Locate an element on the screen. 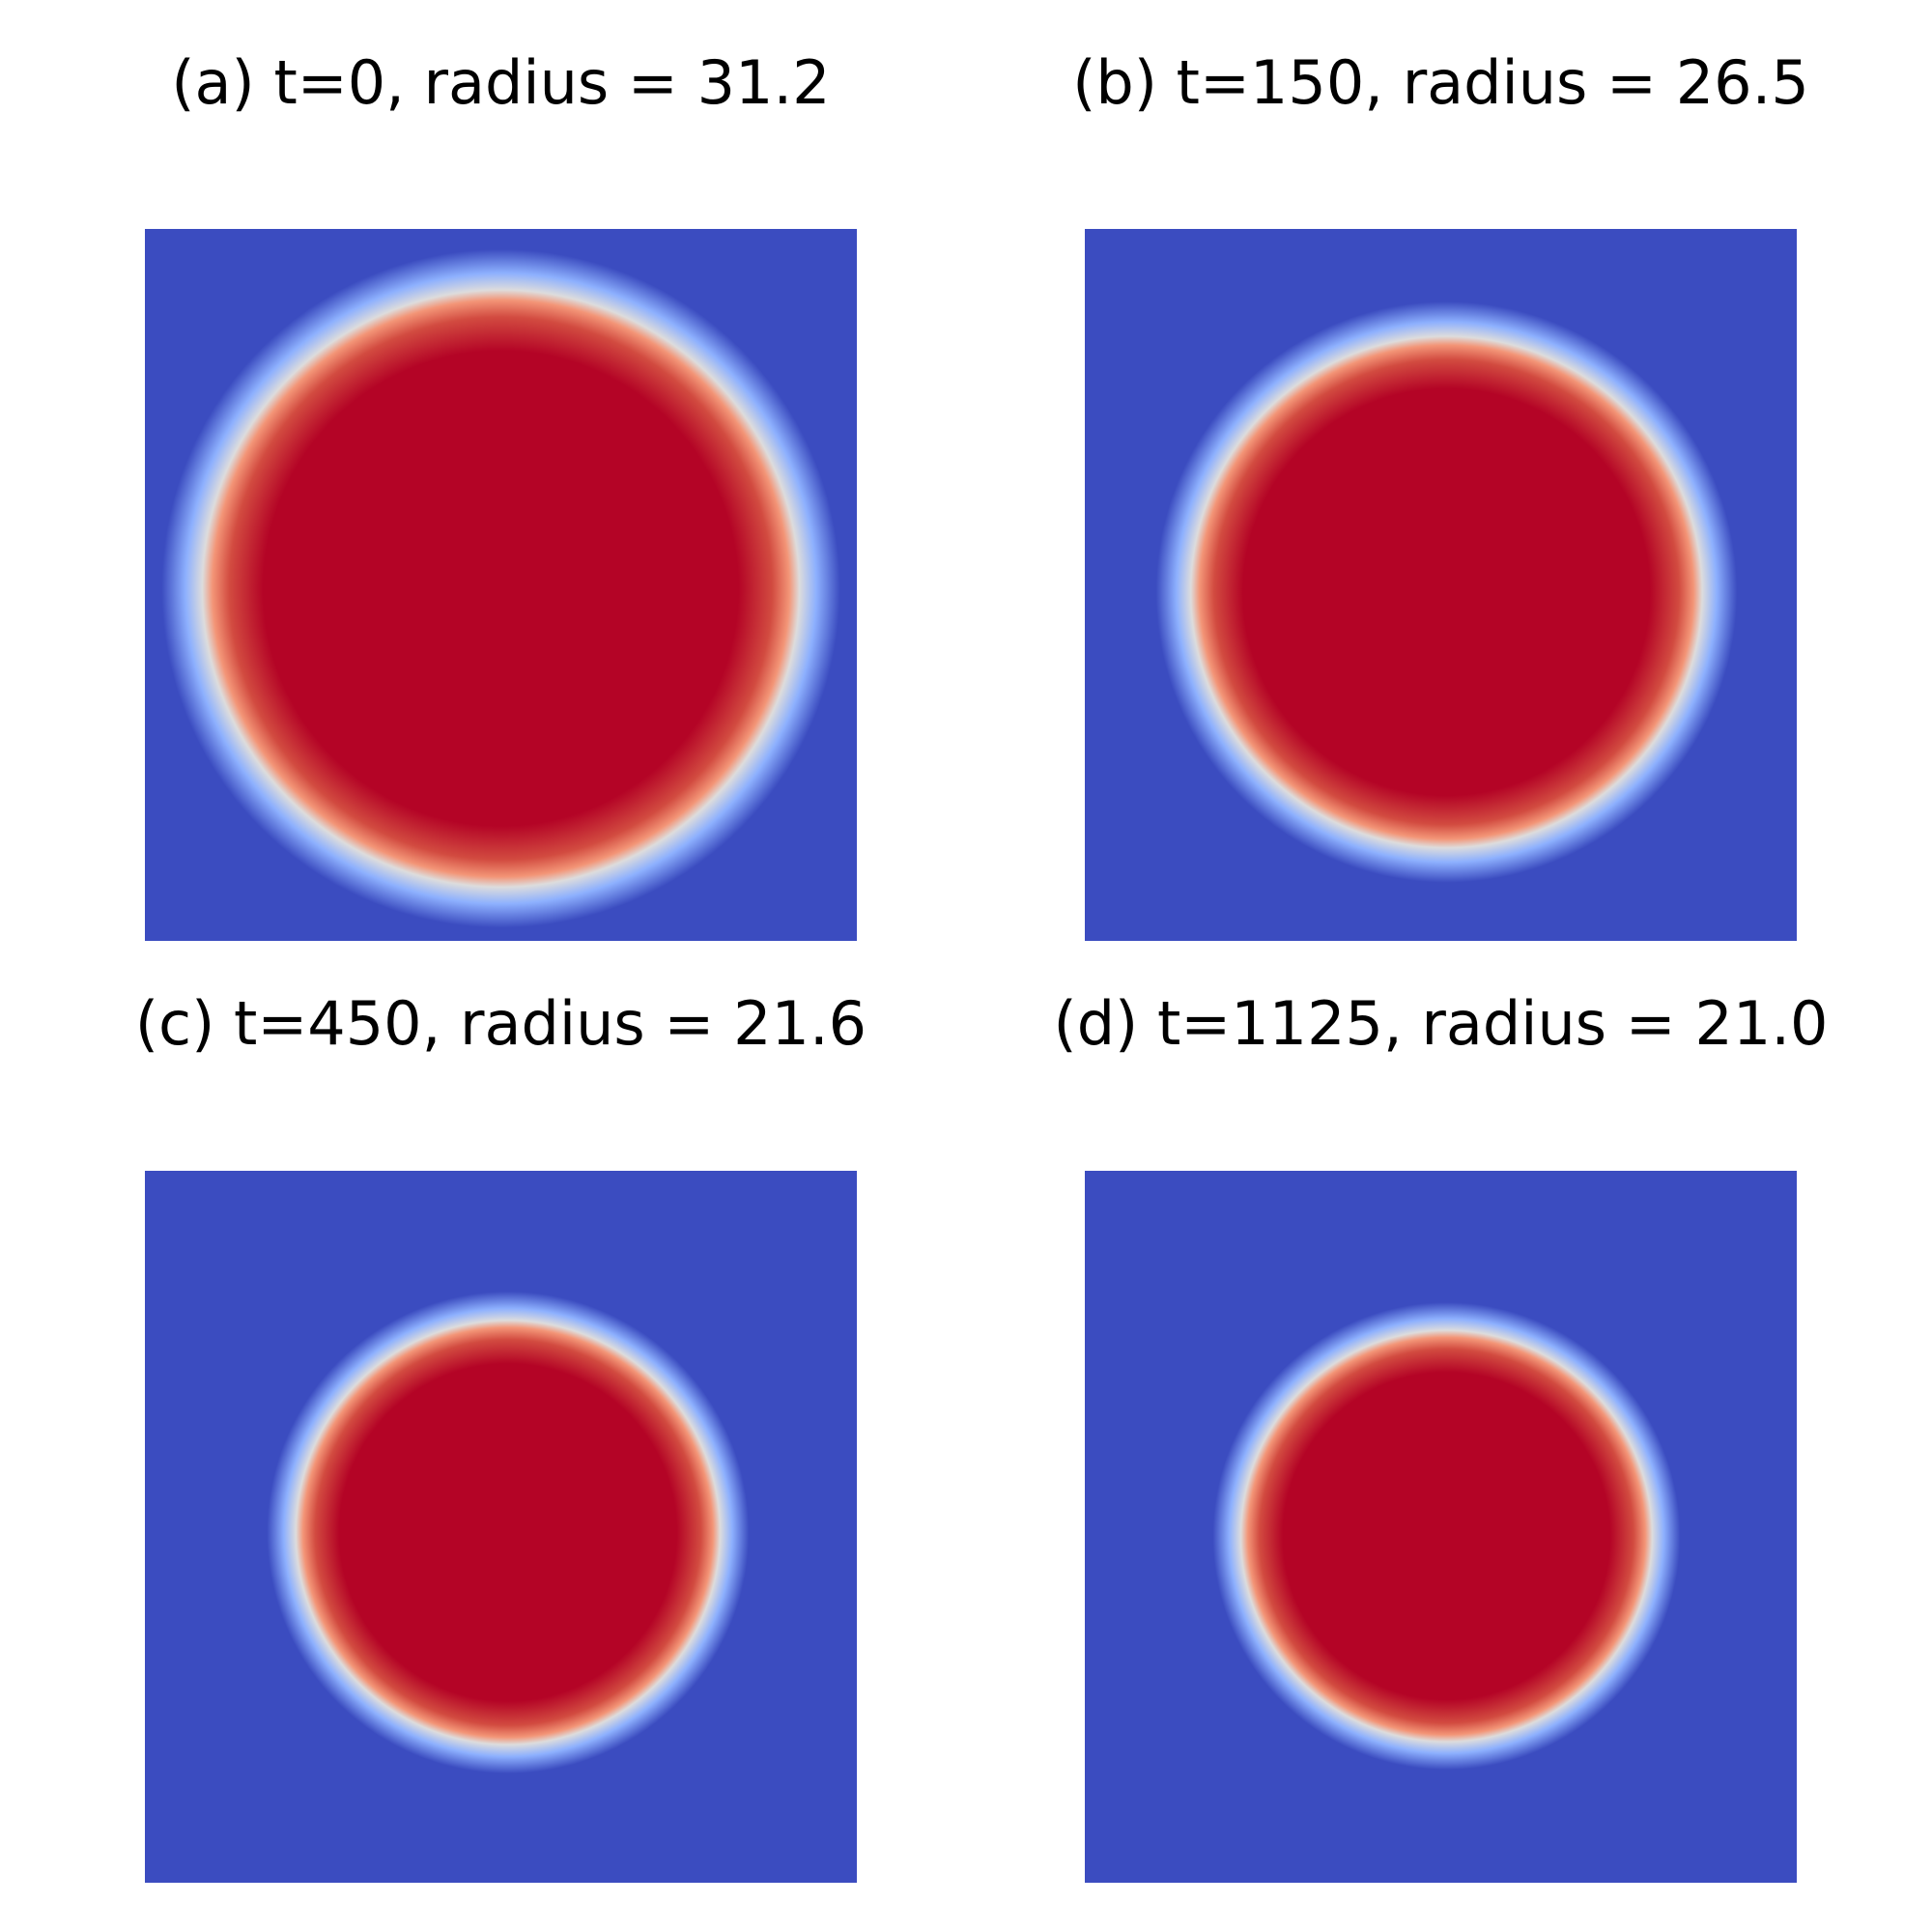 The height and width of the screenshot is (1932, 1932). panel-title: (b) t=150, radius = 26.5 is located at coordinates (1440, 82).